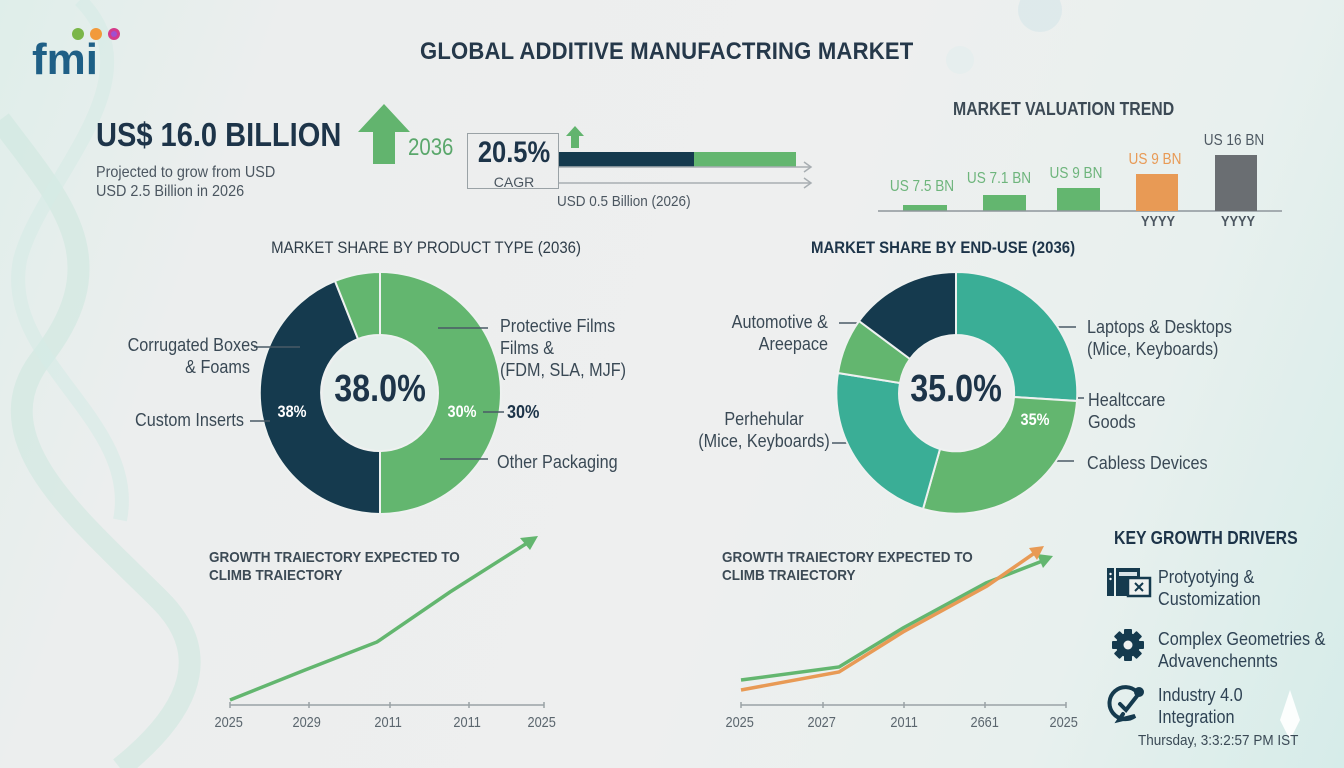 The height and width of the screenshot is (768, 1344). Describe the element at coordinates (1157, 192) in the screenshot. I see `valuation-bar-4-fill` at that location.